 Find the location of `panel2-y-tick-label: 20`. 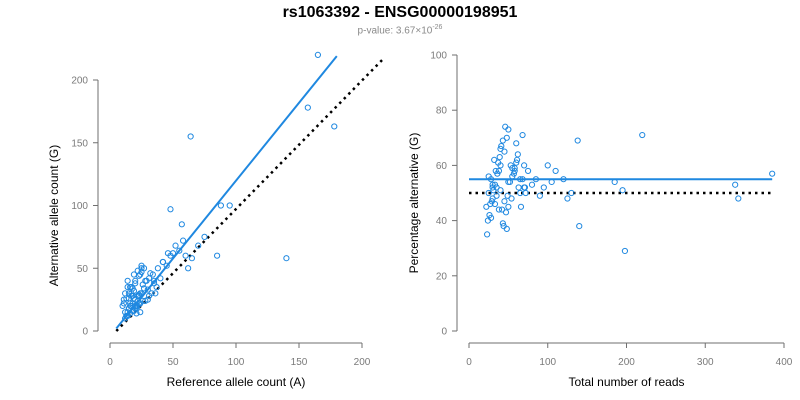

panel2-y-tick-label: 20 is located at coordinates (442, 276).